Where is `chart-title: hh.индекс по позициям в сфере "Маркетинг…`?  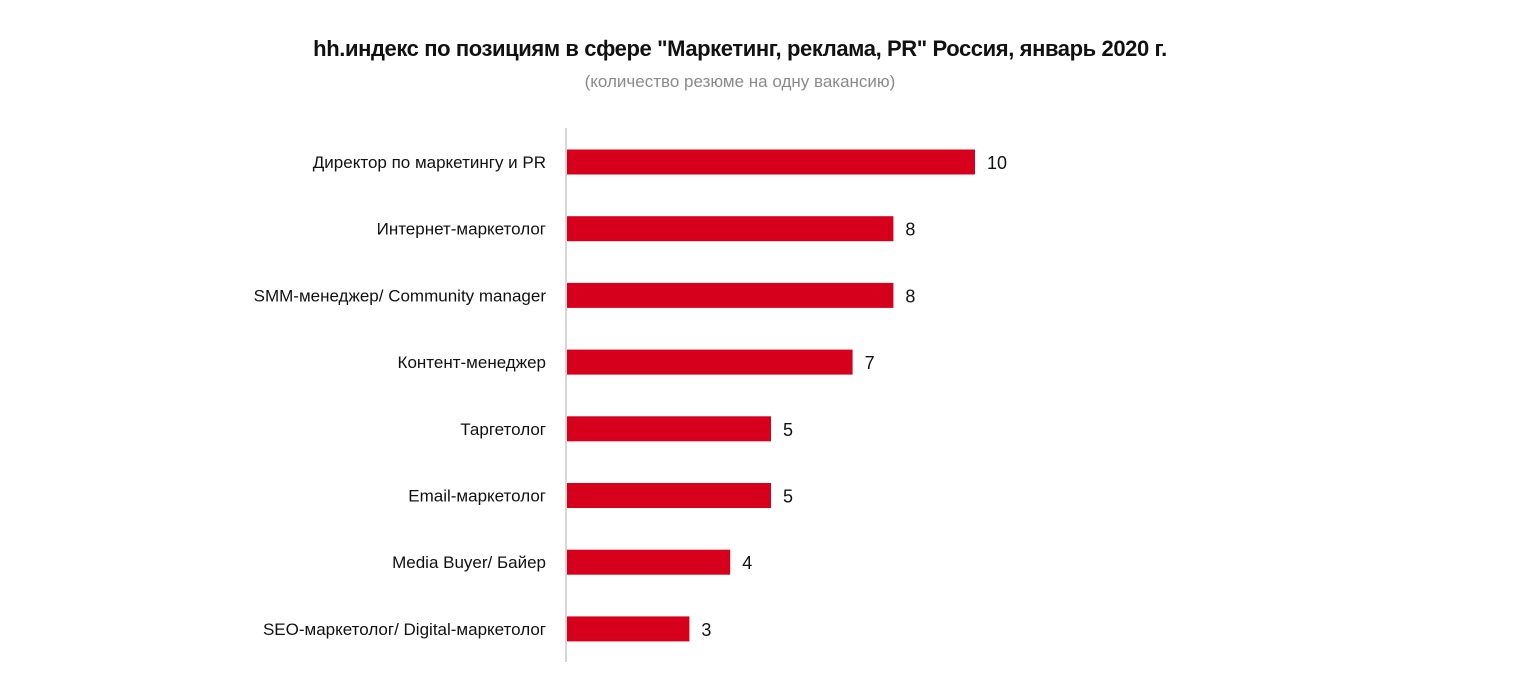 chart-title: hh.индекс по позициям в сфере "Маркетинг… is located at coordinates (740, 48).